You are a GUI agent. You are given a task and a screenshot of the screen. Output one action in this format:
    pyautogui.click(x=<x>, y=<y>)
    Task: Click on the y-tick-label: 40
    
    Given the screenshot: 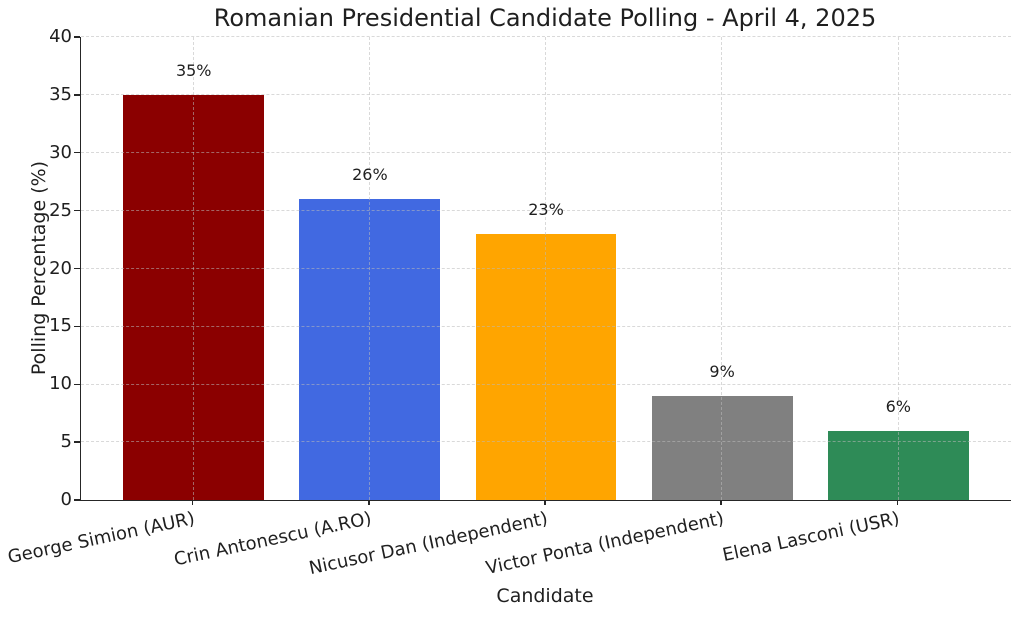 What is the action you would take?
    pyautogui.click(x=60, y=36)
    